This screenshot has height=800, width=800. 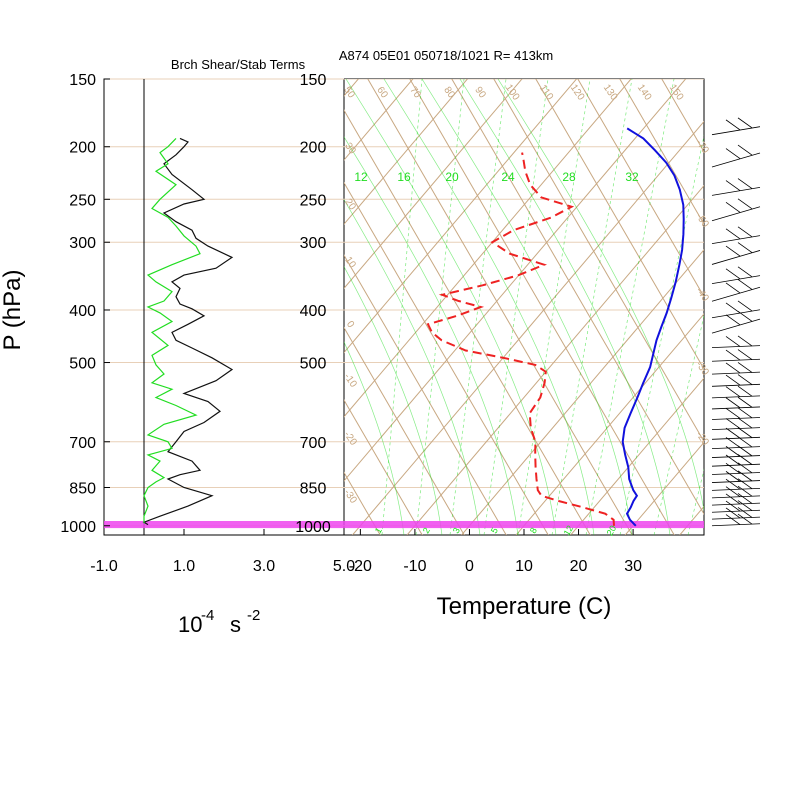 I want to click on left-x-axis-label: 10 -4 s -2, so click(x=219, y=622).